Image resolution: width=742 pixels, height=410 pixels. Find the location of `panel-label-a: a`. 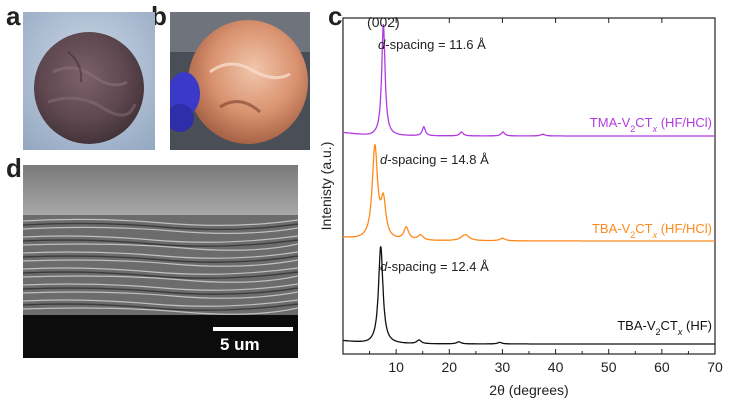

panel-label-a: a is located at coordinates (13, 16).